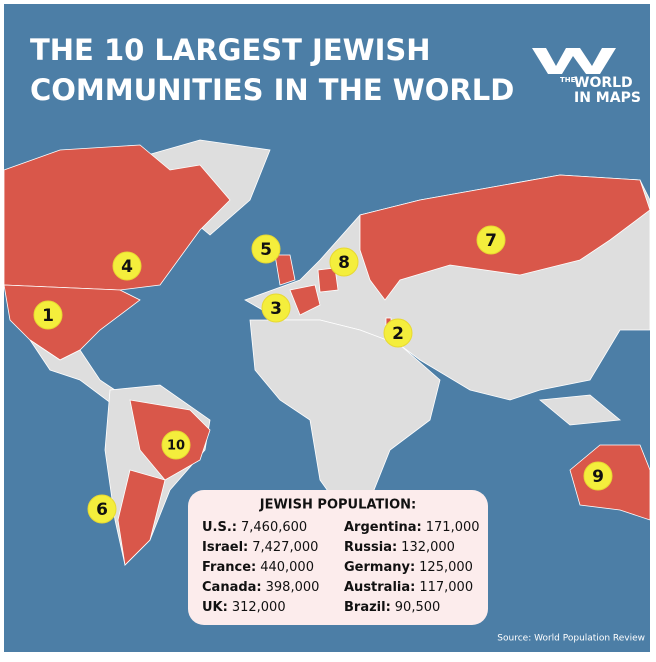 This screenshot has height=662, width=656. Describe the element at coordinates (338, 505) in the screenshot. I see `legend-title: JEWISH POPULATION:` at that location.